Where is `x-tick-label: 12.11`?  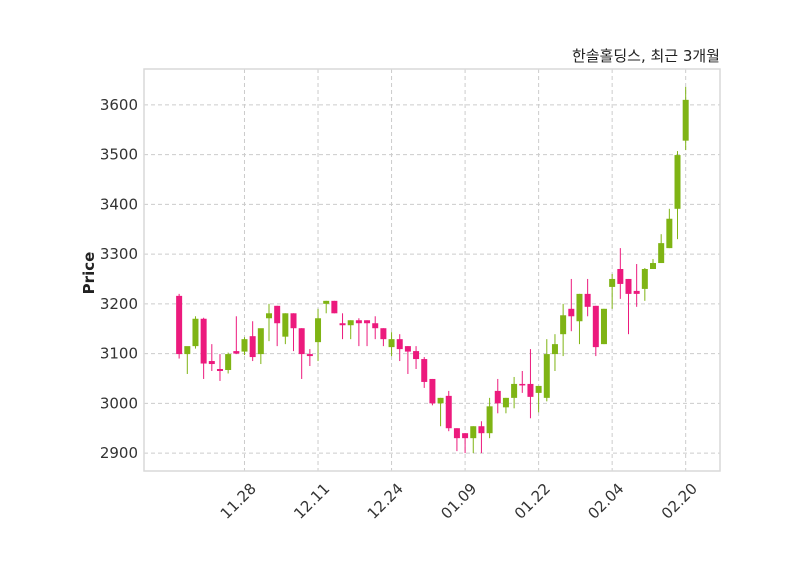
x-tick-label: 12.11 is located at coordinates (311, 501).